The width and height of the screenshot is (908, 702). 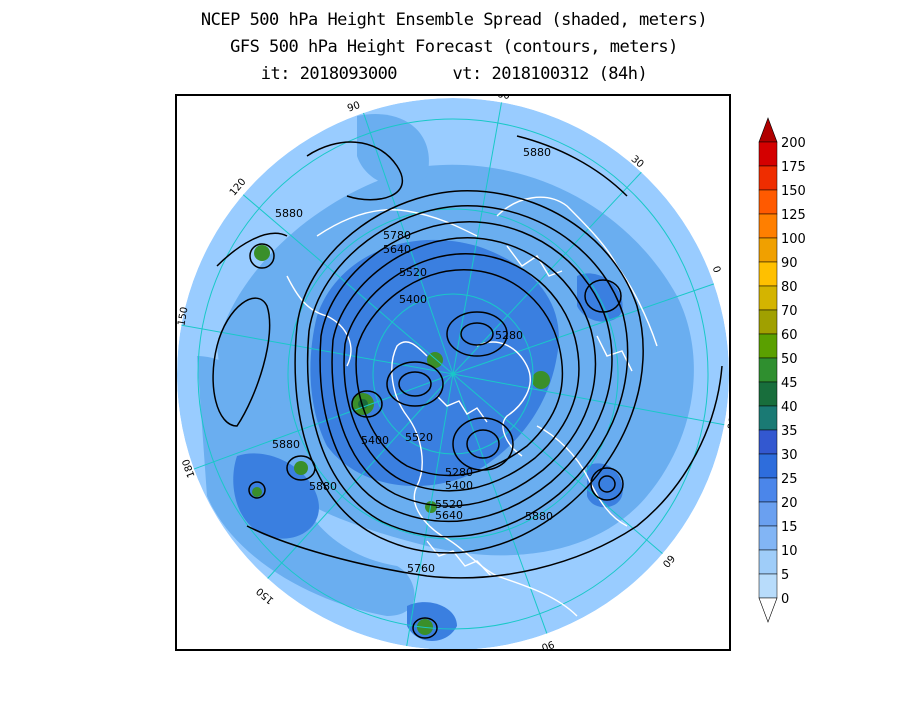 I want to click on colorbar-level-label: 200, so click(x=793, y=143).